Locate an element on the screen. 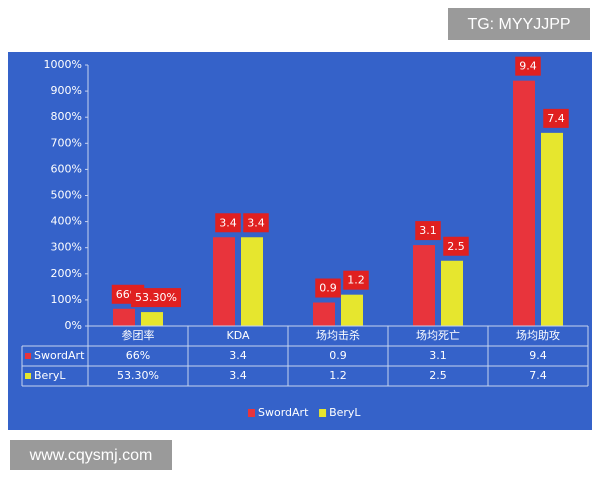  data-label: 9.4 is located at coordinates (528, 66).